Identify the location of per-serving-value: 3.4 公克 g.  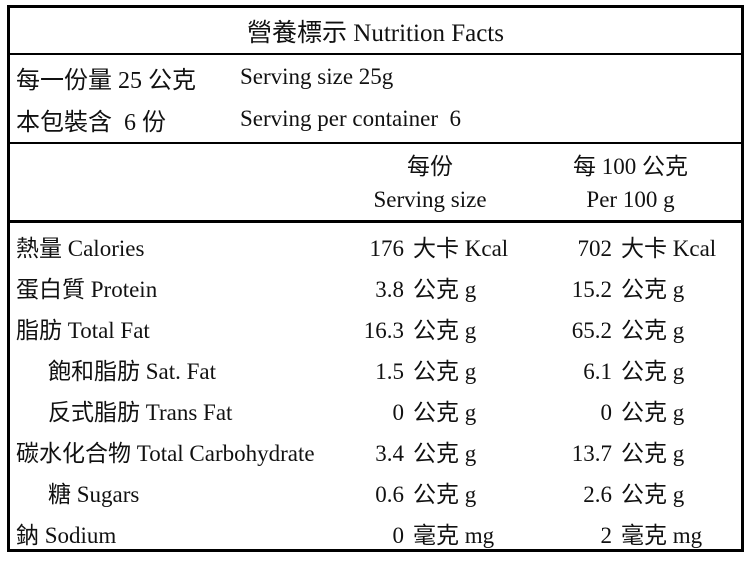
(430, 451).